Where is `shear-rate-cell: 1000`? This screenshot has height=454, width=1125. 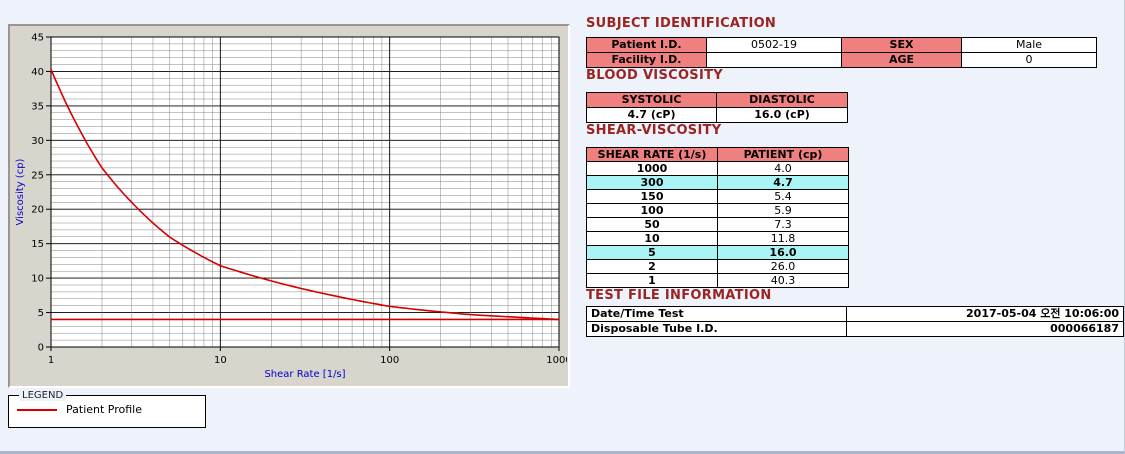
shear-rate-cell: 1000 is located at coordinates (652, 168).